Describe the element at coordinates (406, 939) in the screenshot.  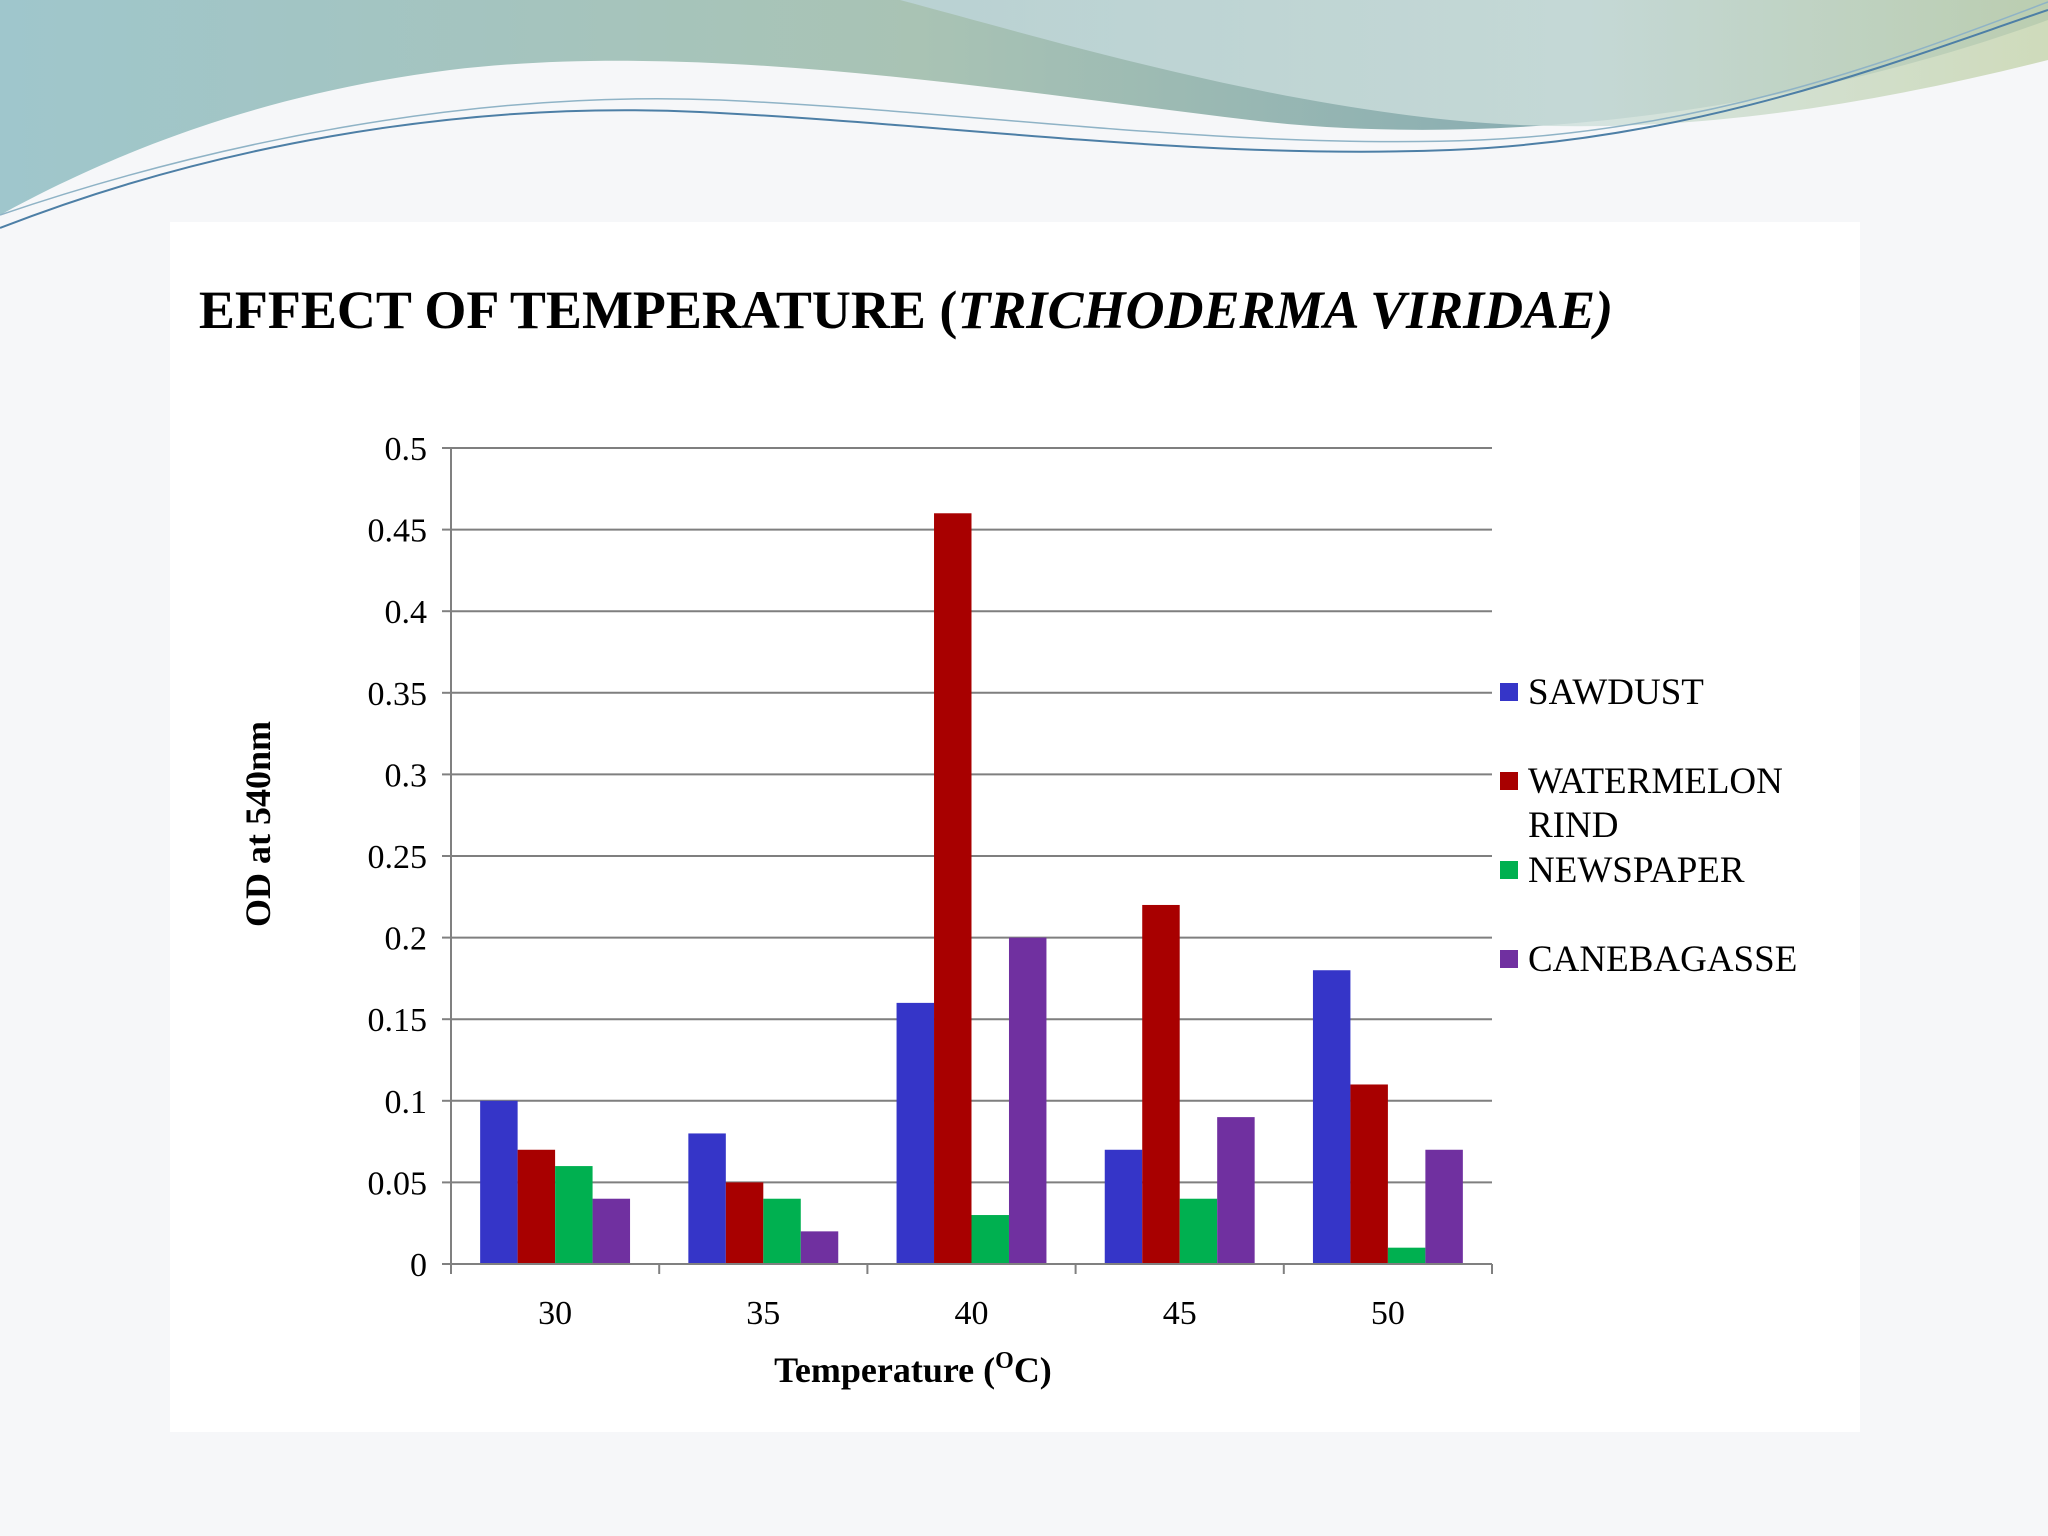
I see `y-tick-label: 0.2` at that location.